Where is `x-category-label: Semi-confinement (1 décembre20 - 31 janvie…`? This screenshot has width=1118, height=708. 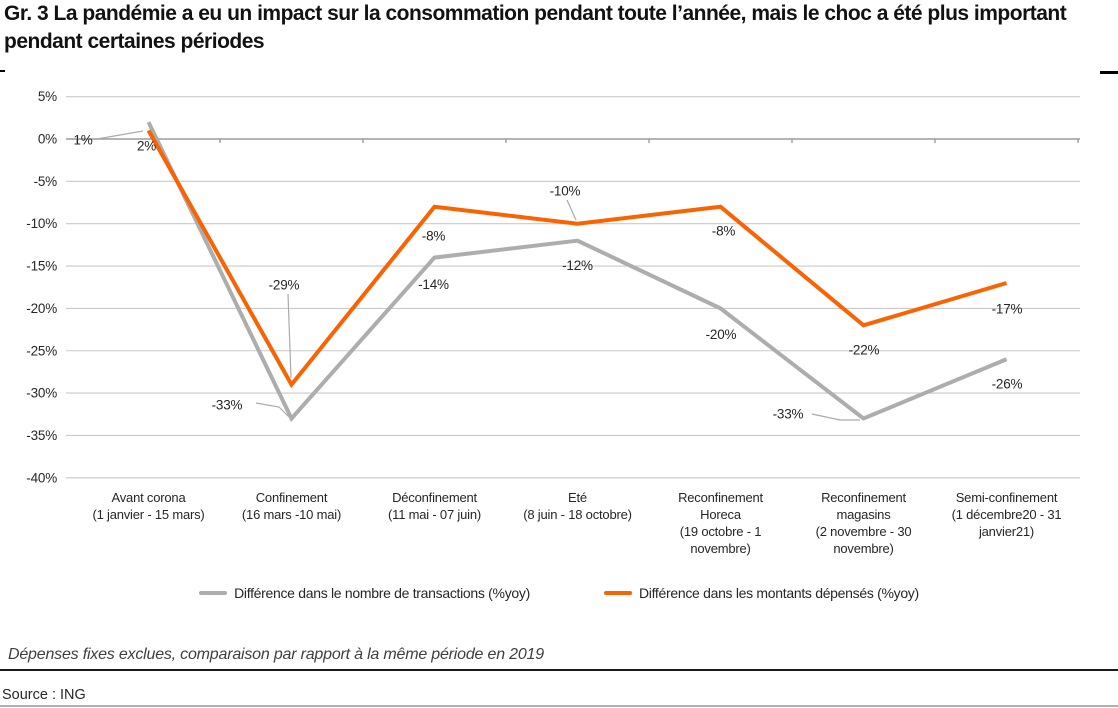 x-category-label: Semi-confinement (1 décembre20 - 31 janvie… is located at coordinates (1006, 514).